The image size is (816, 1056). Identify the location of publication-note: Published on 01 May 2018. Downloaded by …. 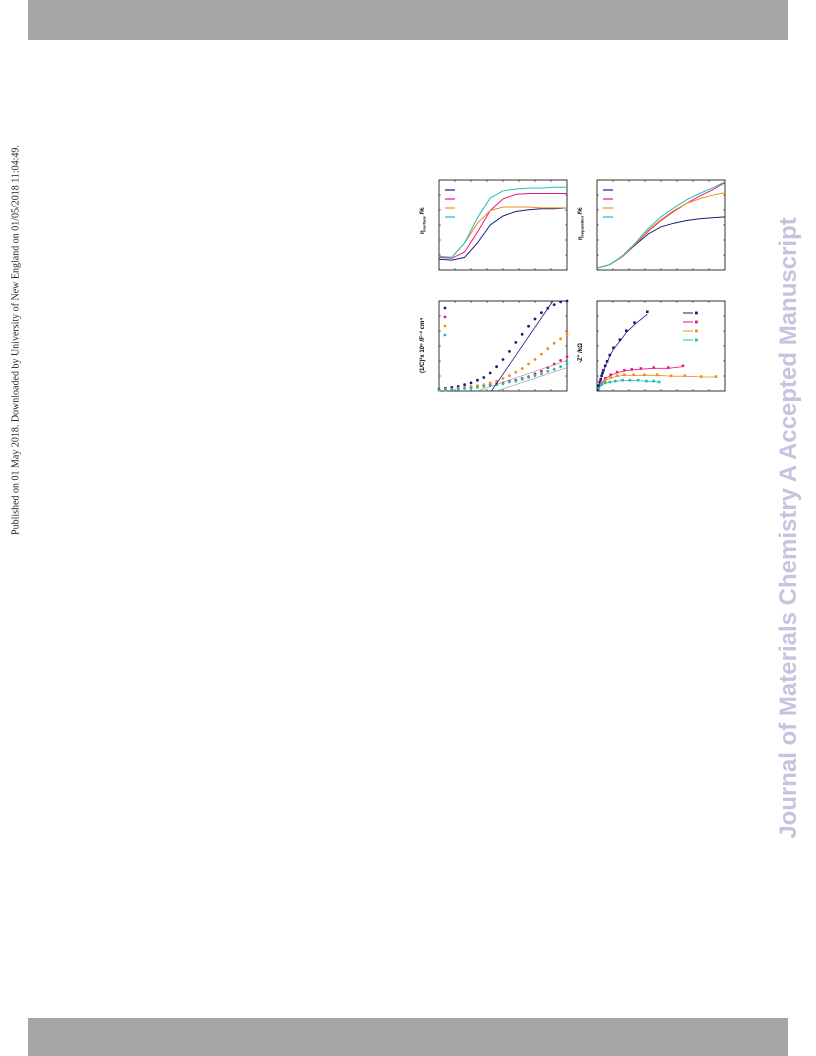
(16, 340).